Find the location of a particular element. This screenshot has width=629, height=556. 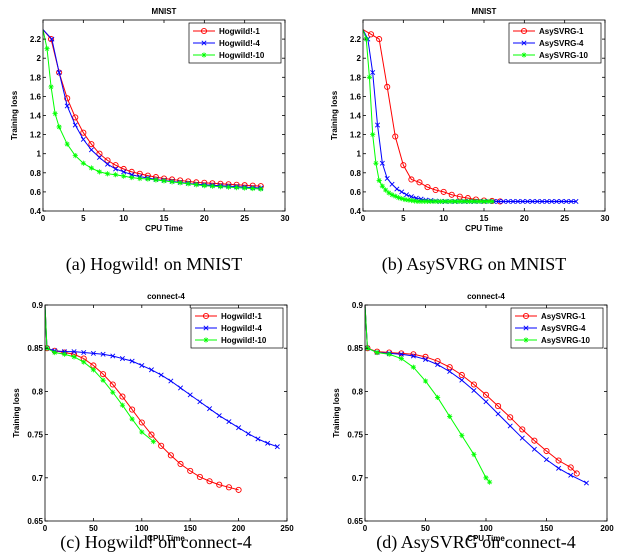

legend: AsySVRG-1 AsySVRG-4 AsySVRG-10 is located at coordinates (555, 43).